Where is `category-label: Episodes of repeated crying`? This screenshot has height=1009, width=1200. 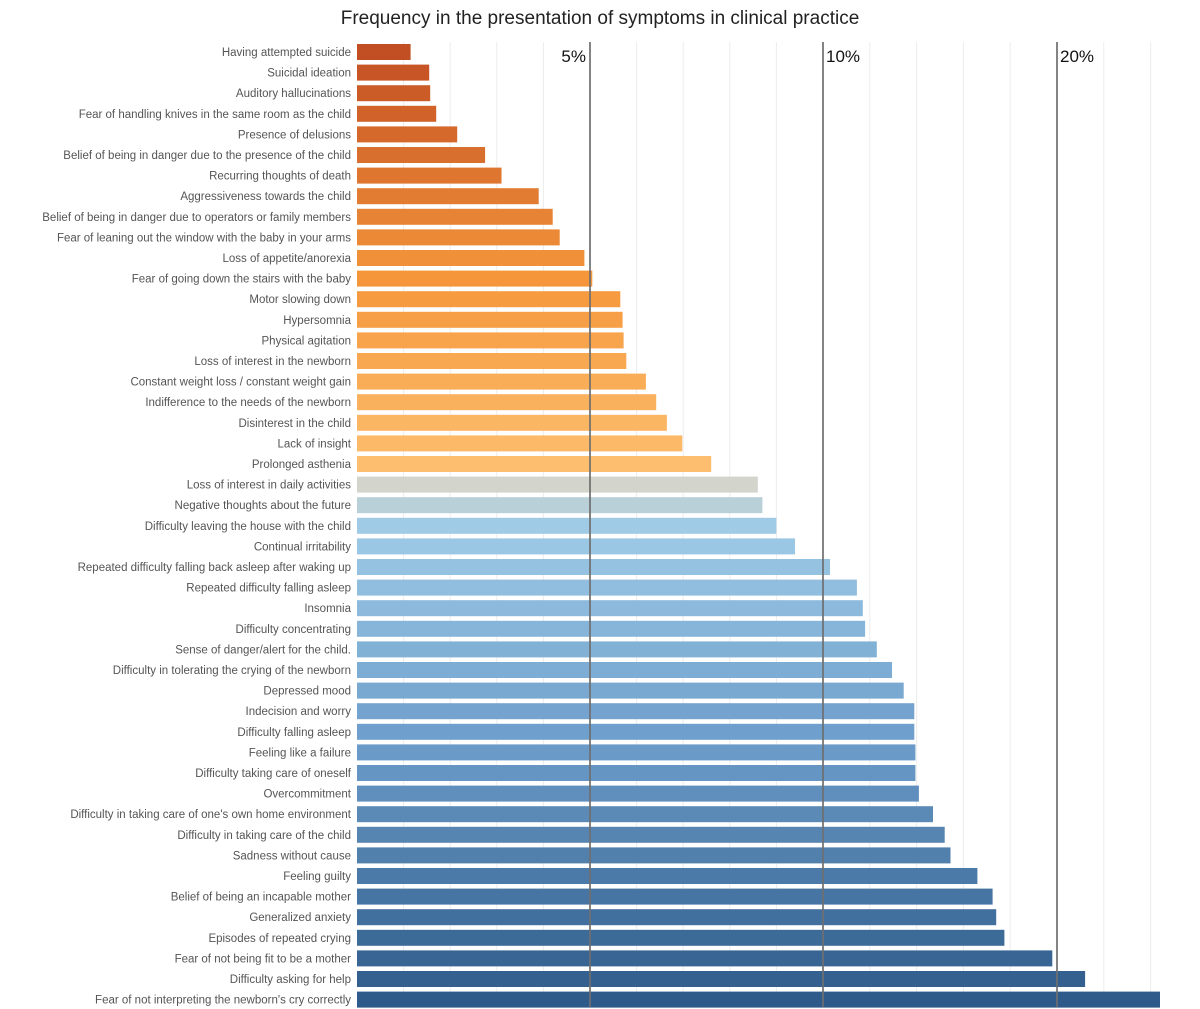 category-label: Episodes of repeated crying is located at coordinates (279, 939).